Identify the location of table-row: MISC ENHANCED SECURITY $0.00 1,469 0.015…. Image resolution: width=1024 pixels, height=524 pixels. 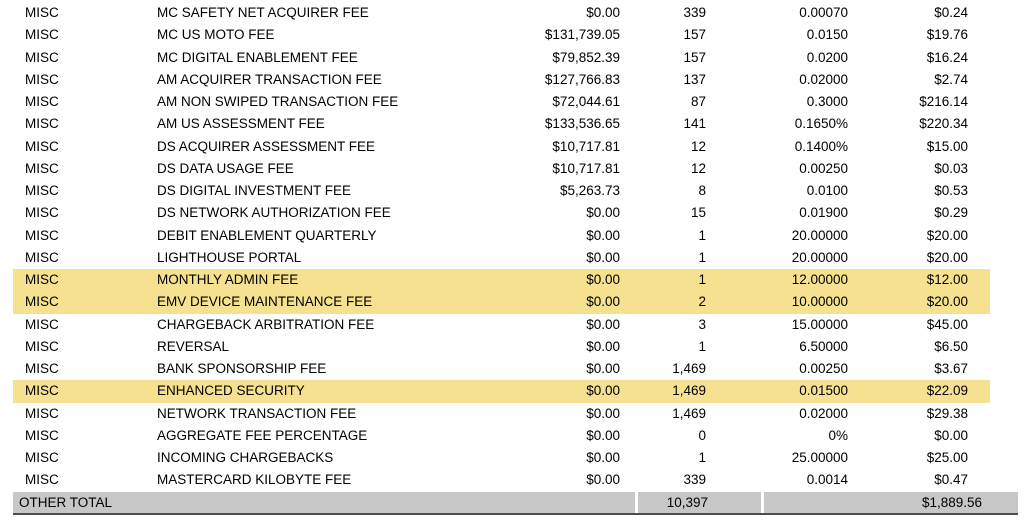
(501, 391).